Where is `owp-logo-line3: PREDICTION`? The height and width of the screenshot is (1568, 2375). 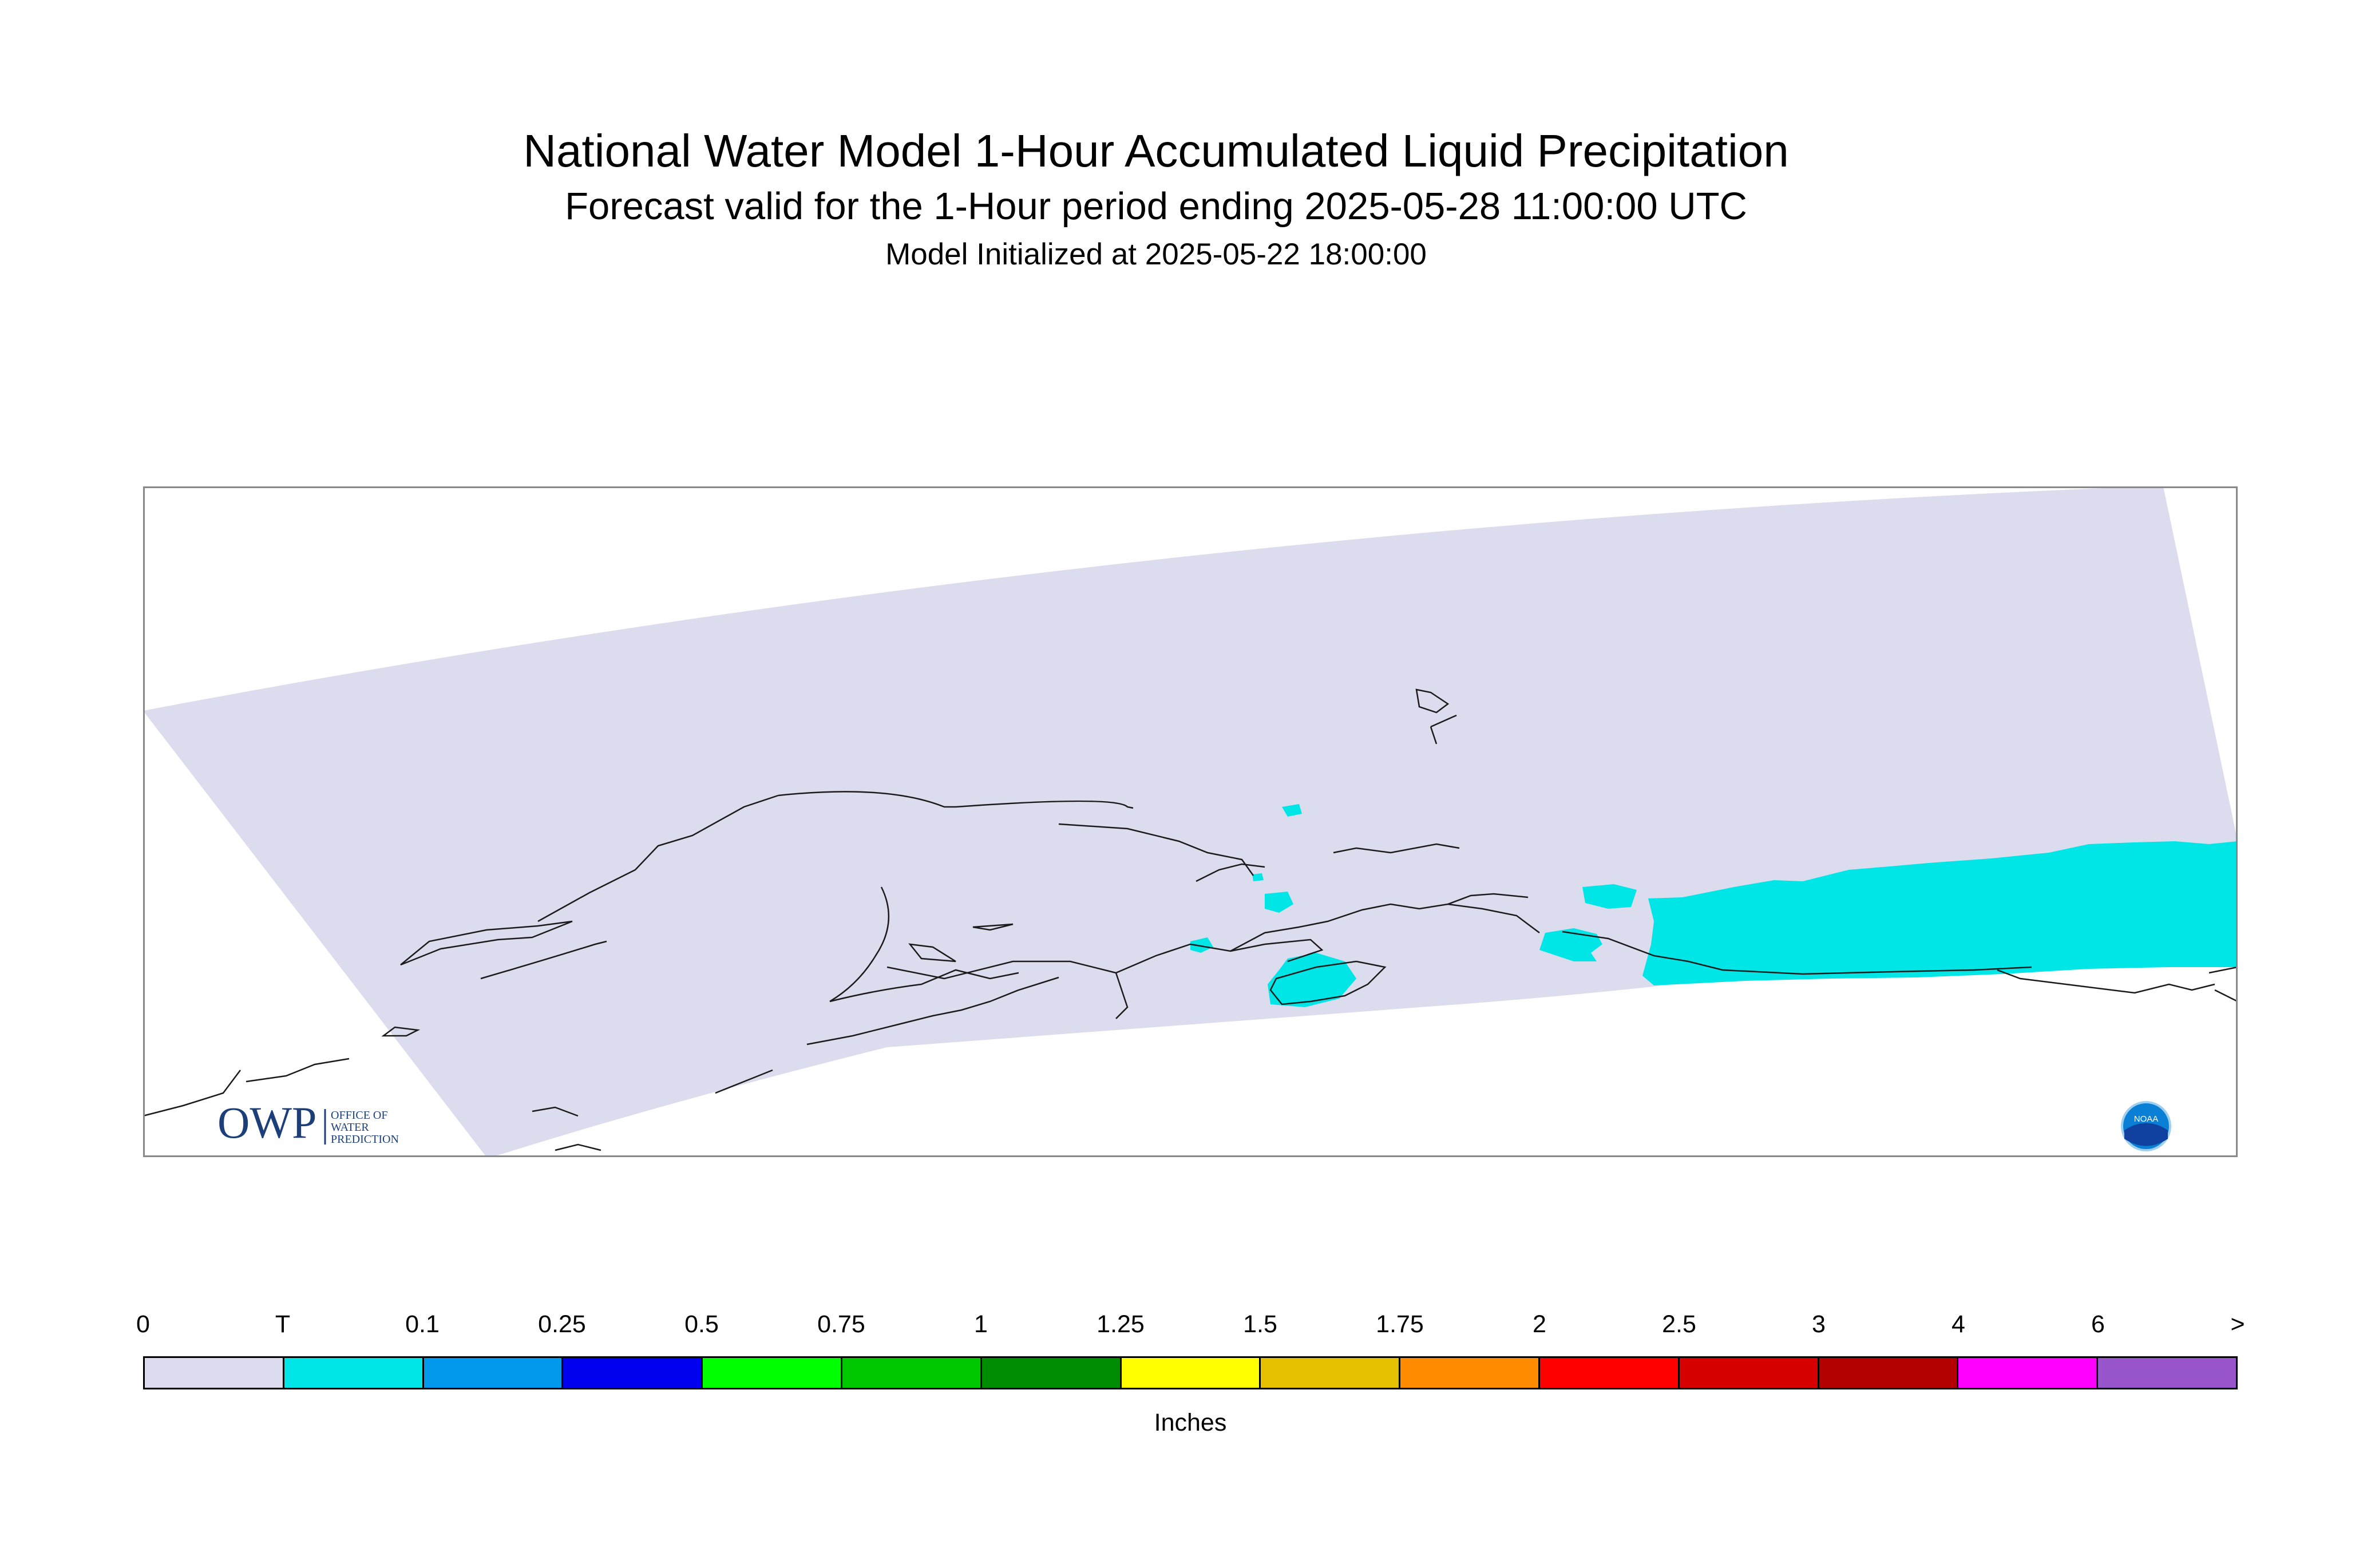 owp-logo-line3: PREDICTION is located at coordinates (365, 1139).